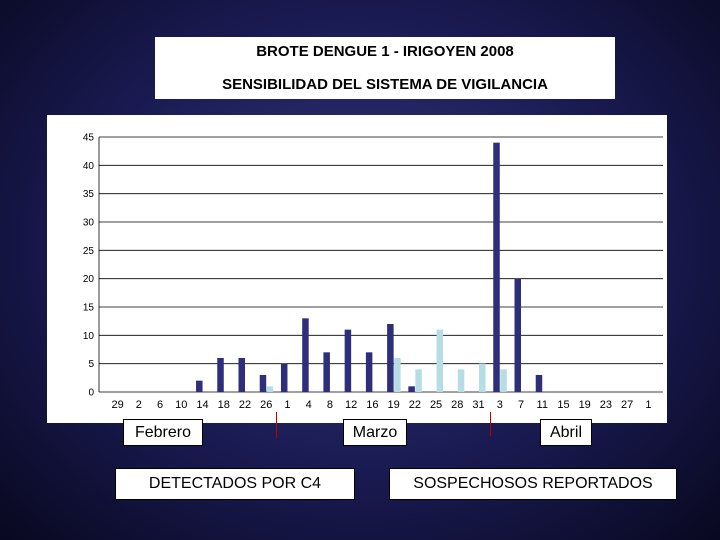 The height and width of the screenshot is (540, 720). I want to click on feb-mar-divider, so click(276, 425).